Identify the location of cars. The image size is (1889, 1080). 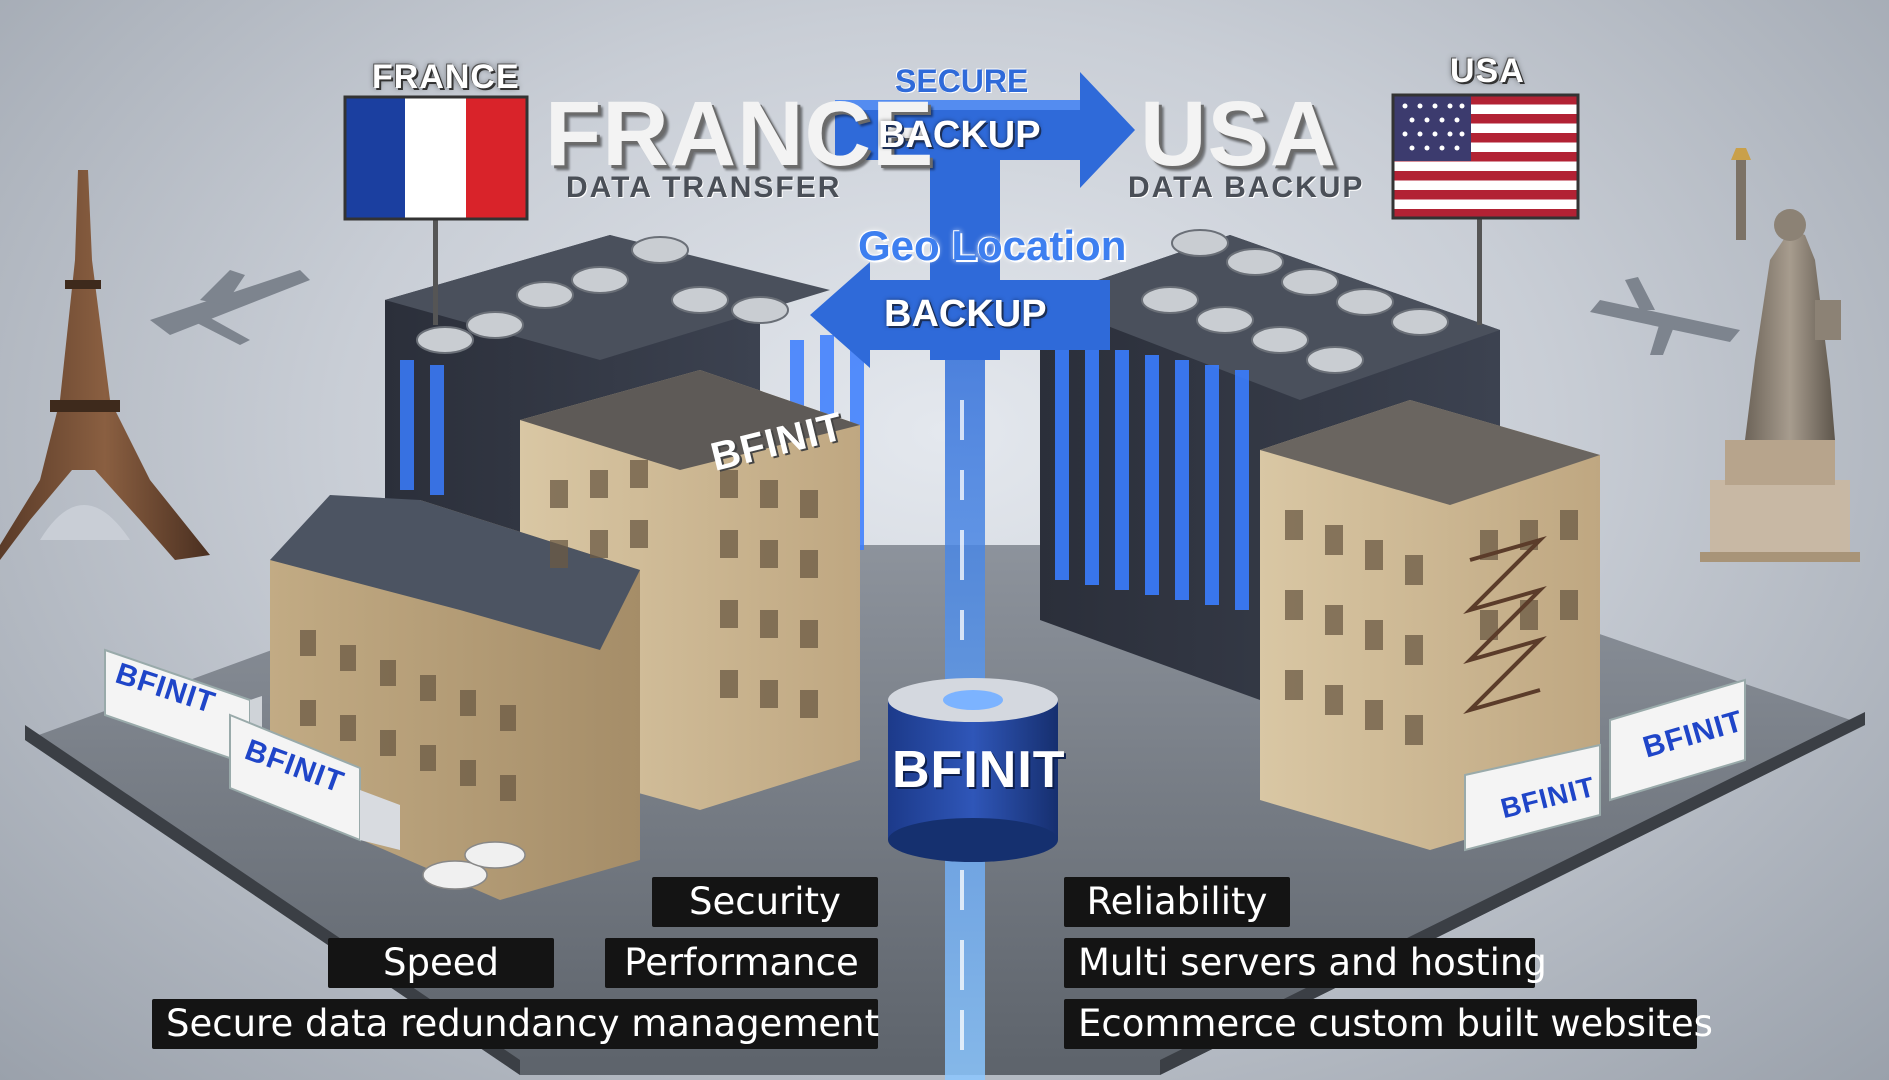
(474, 865).